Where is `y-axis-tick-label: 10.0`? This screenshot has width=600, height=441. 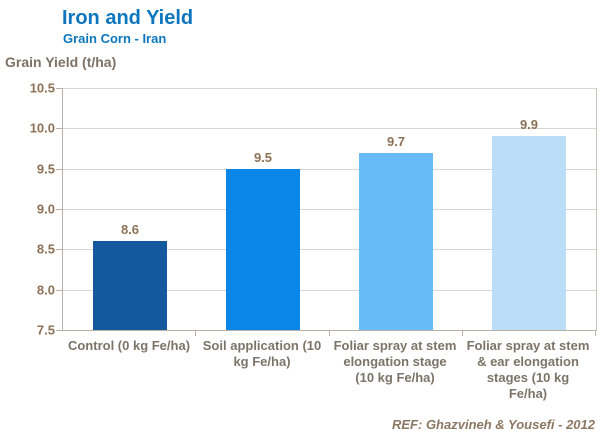
y-axis-tick-label: 10.0 is located at coordinates (42, 128).